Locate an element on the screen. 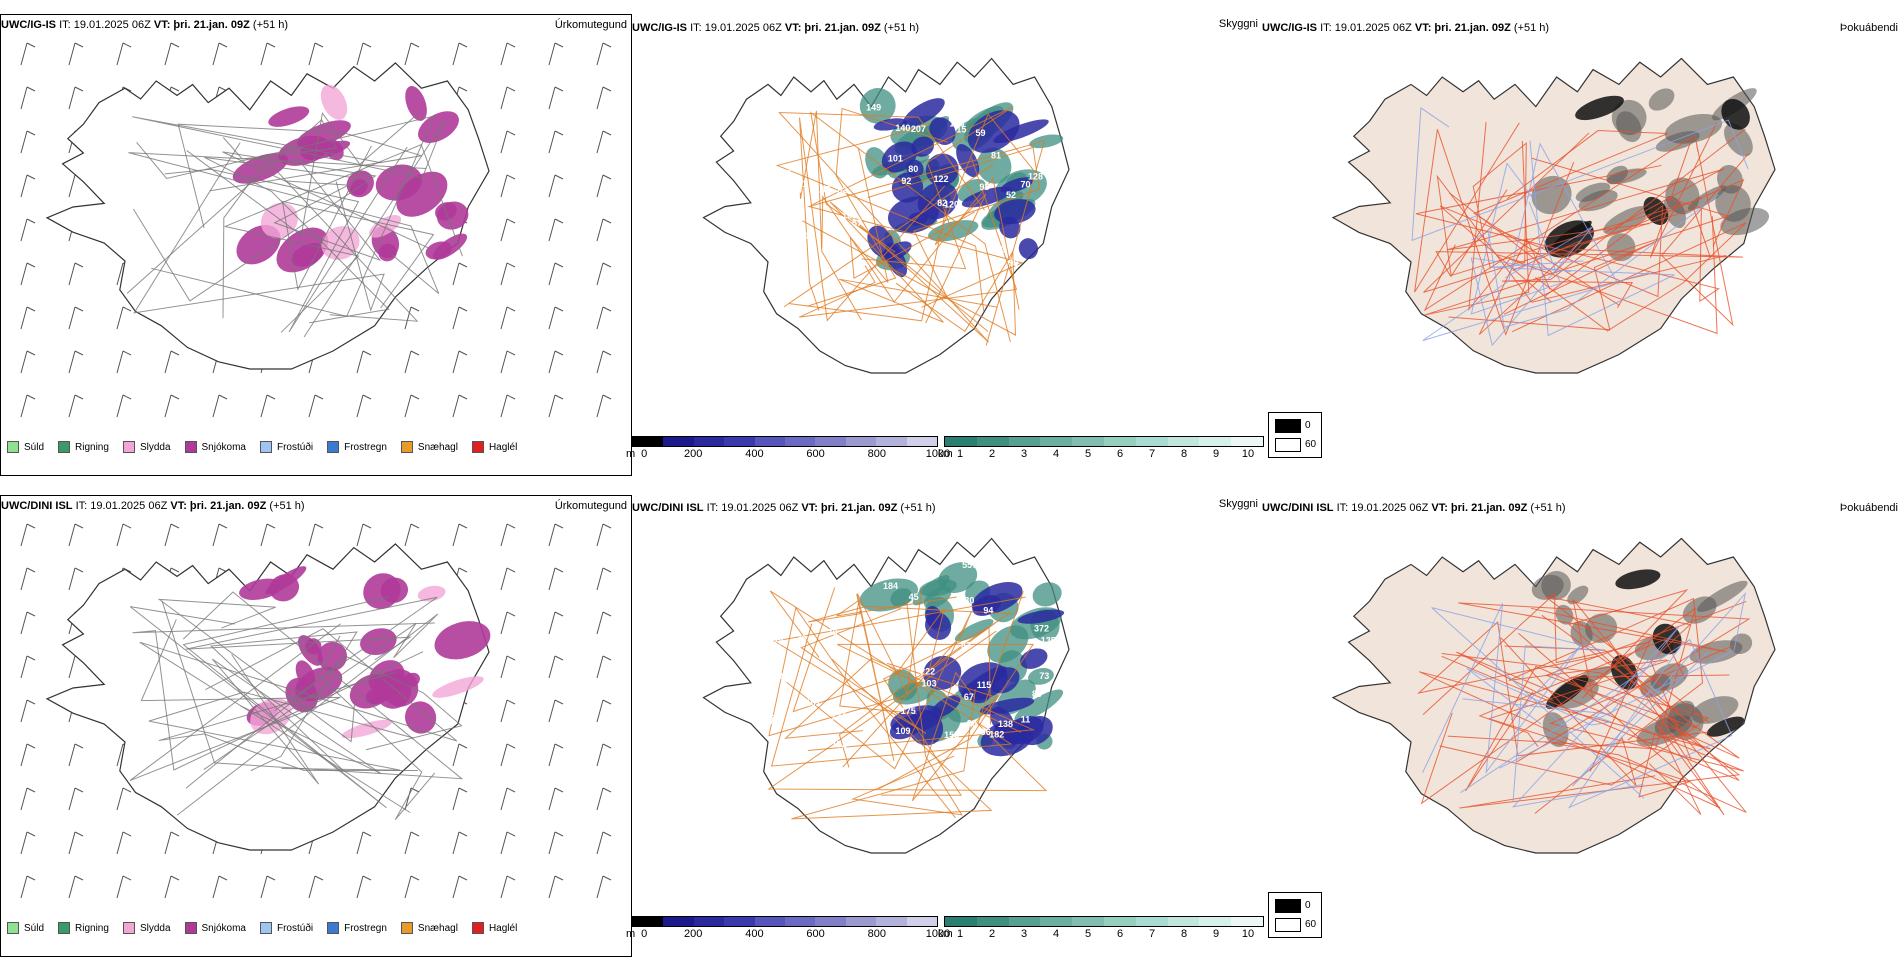 The height and width of the screenshot is (957, 1900). legend-label: Frostregn is located at coordinates (365, 447).